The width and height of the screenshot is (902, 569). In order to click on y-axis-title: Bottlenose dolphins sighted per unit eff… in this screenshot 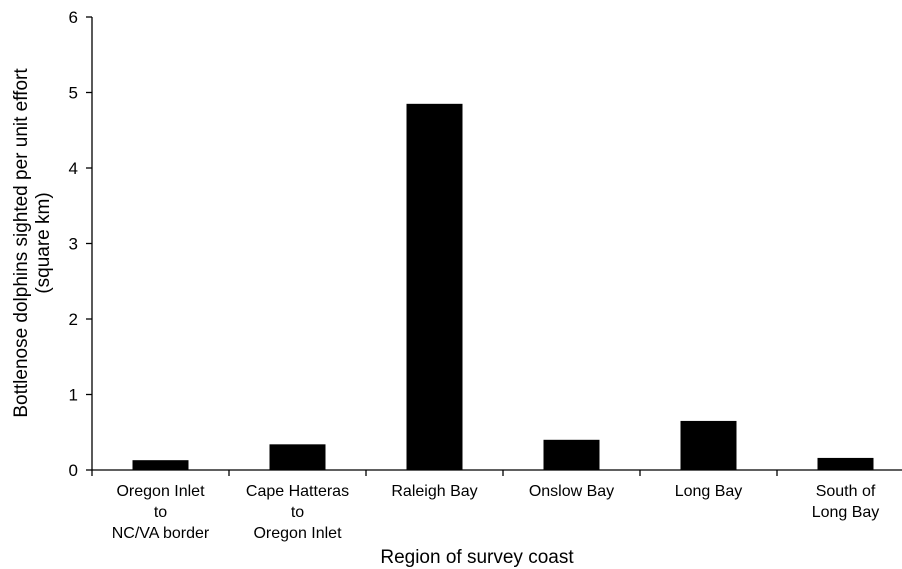, I will do `click(32, 243)`.